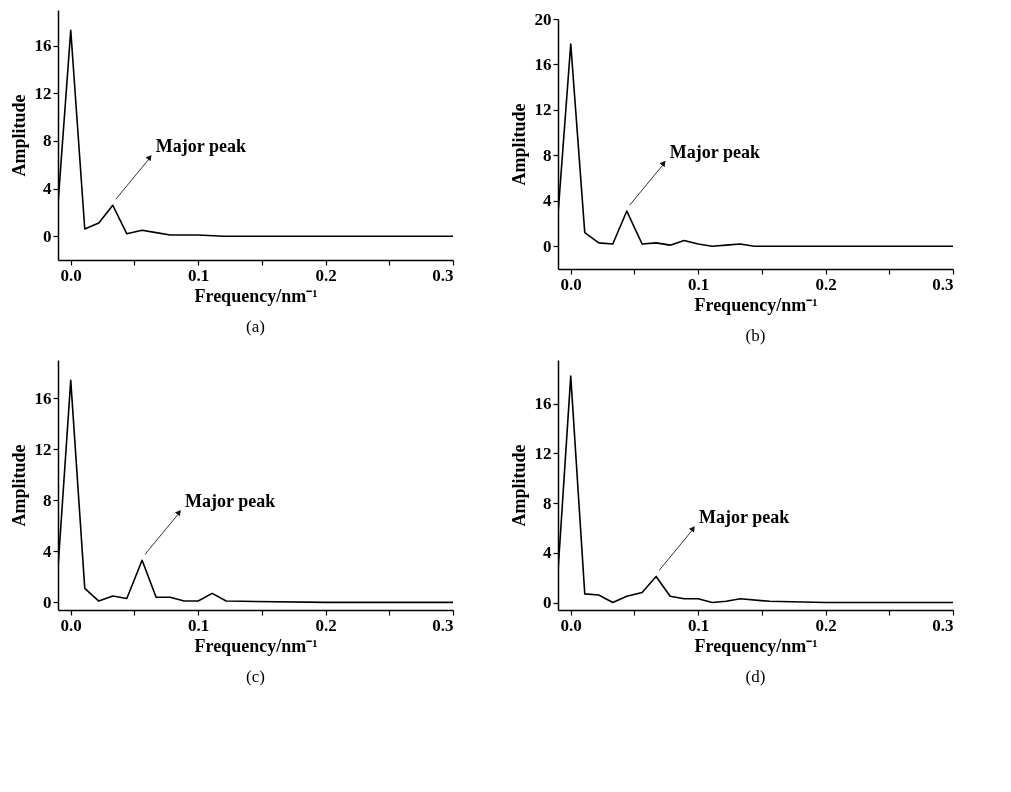  Describe the element at coordinates (255, 326) in the screenshot. I see `text: (a)` at that location.